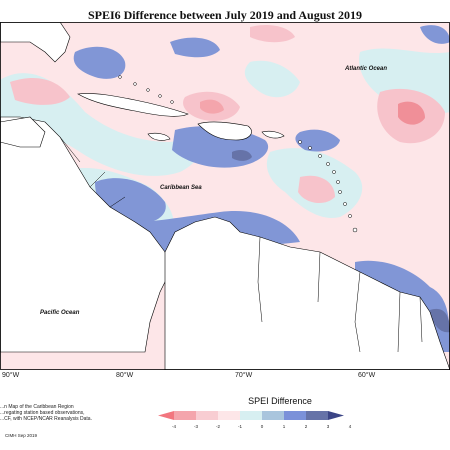  I want to click on puerto-rico-land, so click(273, 134).